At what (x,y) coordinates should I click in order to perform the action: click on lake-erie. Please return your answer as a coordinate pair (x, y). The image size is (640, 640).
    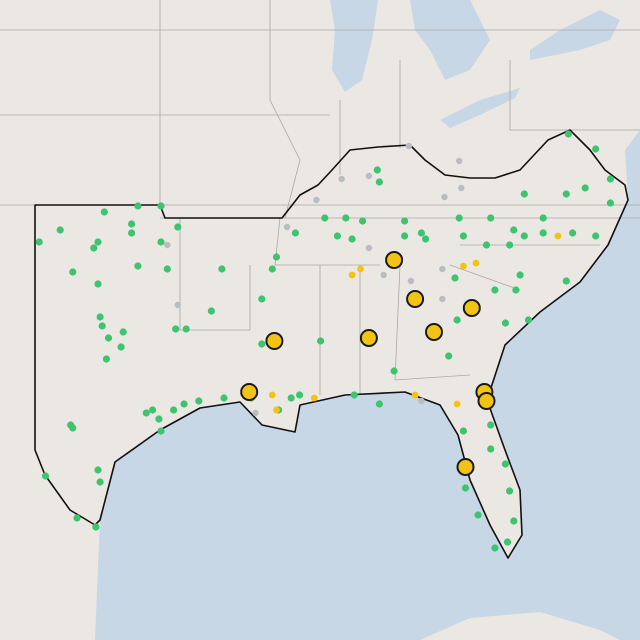
    Looking at the image, I should click on (480, 108).